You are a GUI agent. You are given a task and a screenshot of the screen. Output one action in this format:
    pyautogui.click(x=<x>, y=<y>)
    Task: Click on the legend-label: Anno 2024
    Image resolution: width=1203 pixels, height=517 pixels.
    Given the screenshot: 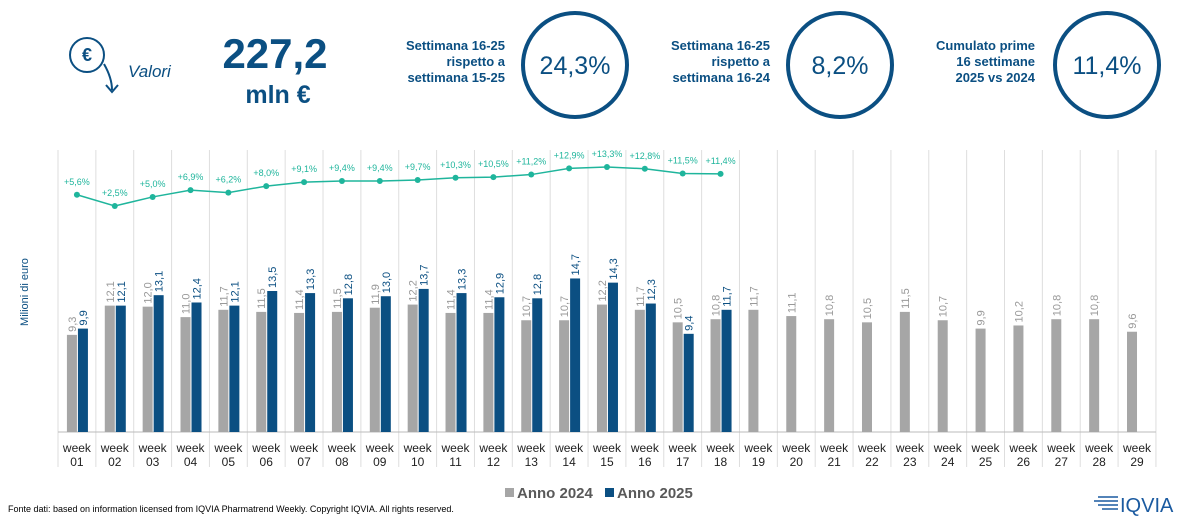 What is the action you would take?
    pyautogui.click(x=555, y=493)
    